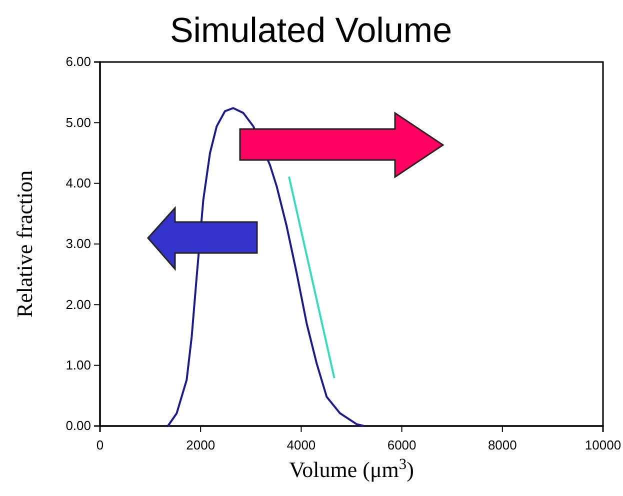 This screenshot has width=623, height=496. I want to click on chart-title: Simulated Volume, so click(311, 30).